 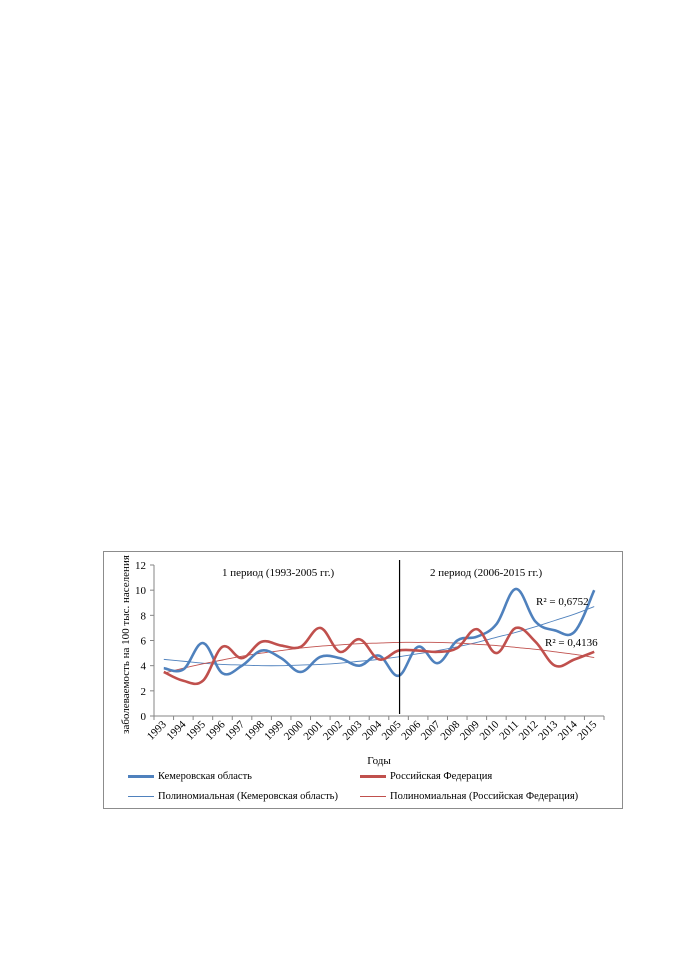 I want to click on y-tick-label: 0, so click(x=144, y=717).